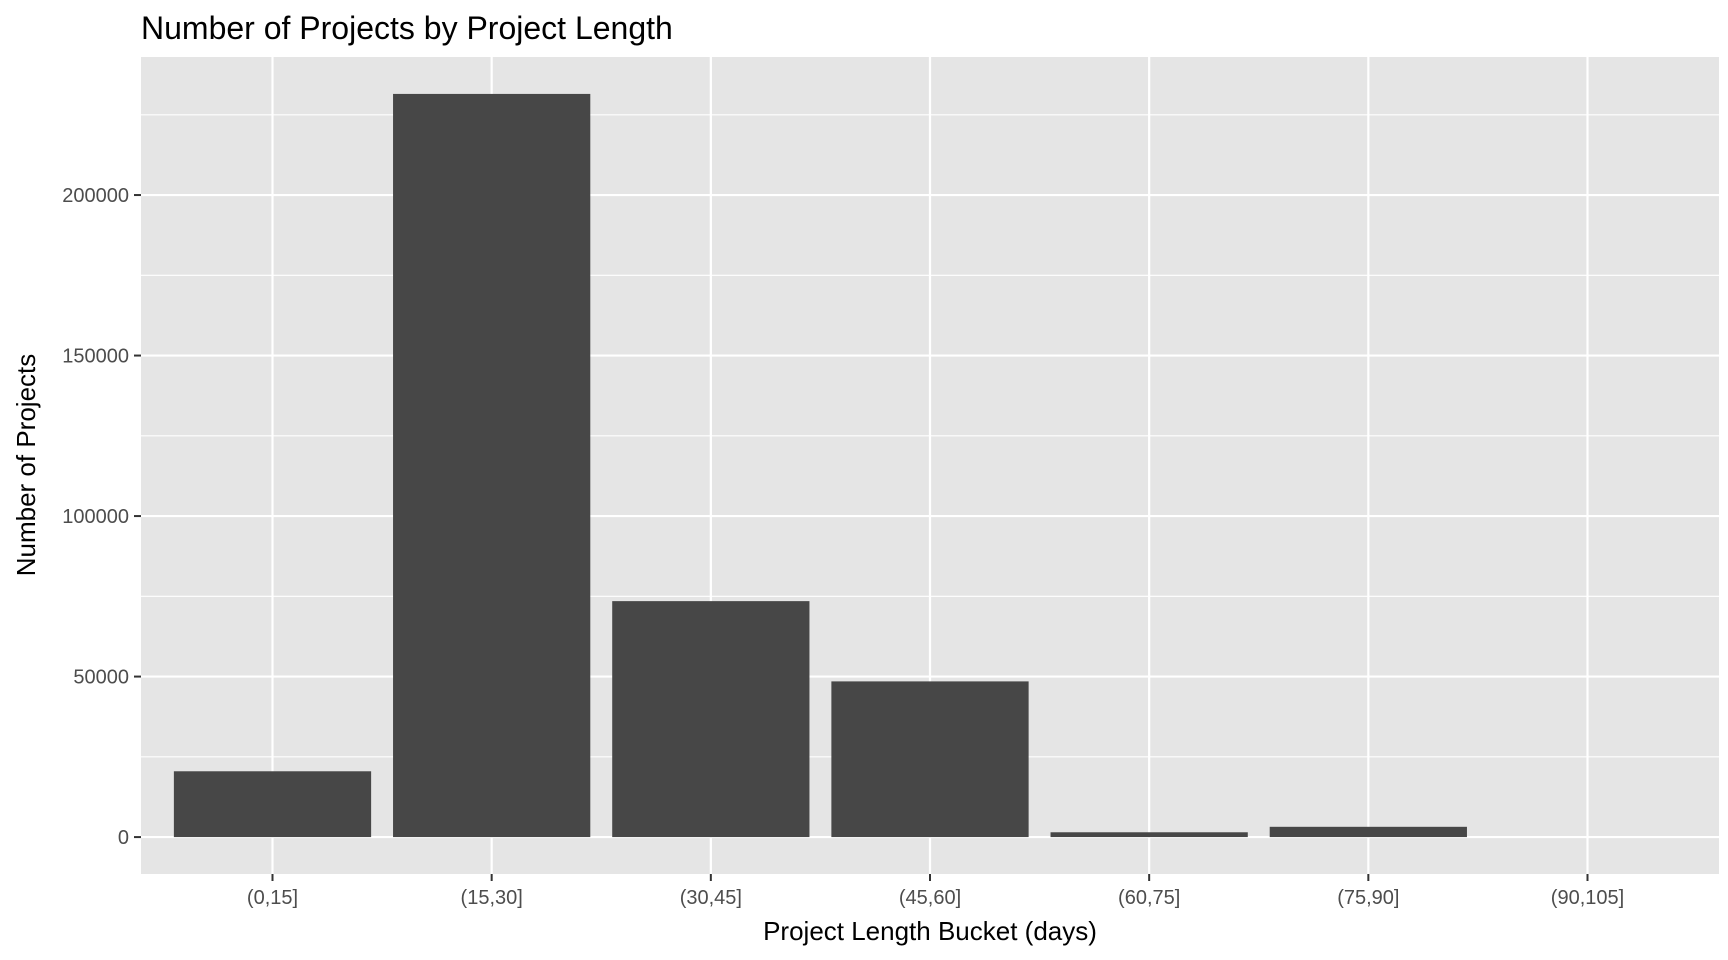 The image size is (1728, 960). Describe the element at coordinates (1368, 898) in the screenshot. I see `x-tick-label: (75,90]` at that location.